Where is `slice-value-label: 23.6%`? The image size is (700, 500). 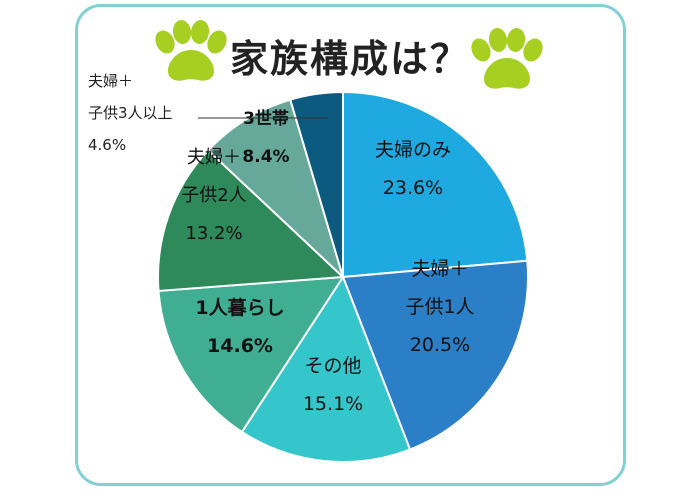
slice-value-label: 23.6% is located at coordinates (413, 188).